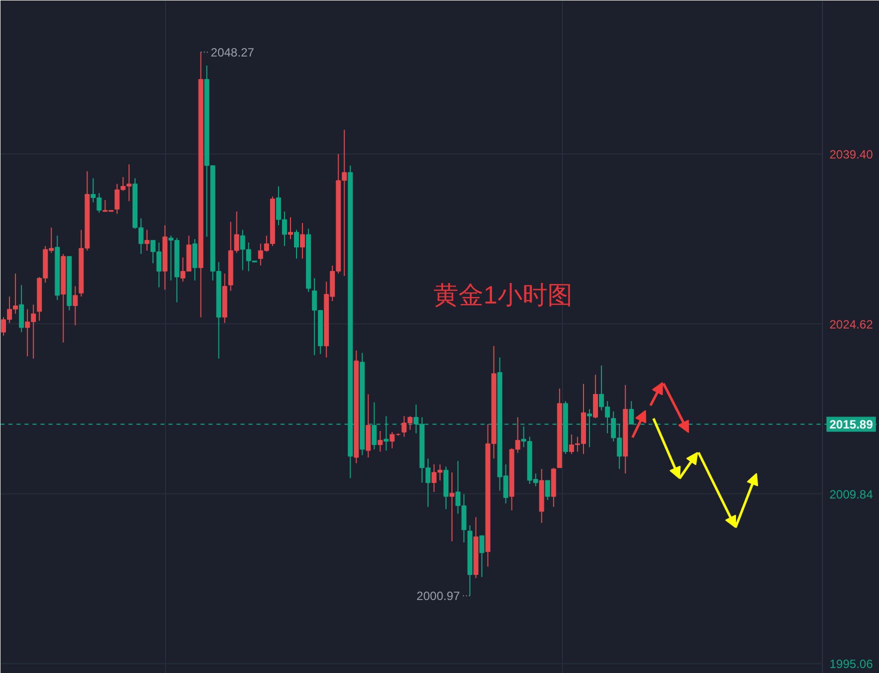  Describe the element at coordinates (503, 296) in the screenshot. I see `text: 黄金1小时图` at that location.